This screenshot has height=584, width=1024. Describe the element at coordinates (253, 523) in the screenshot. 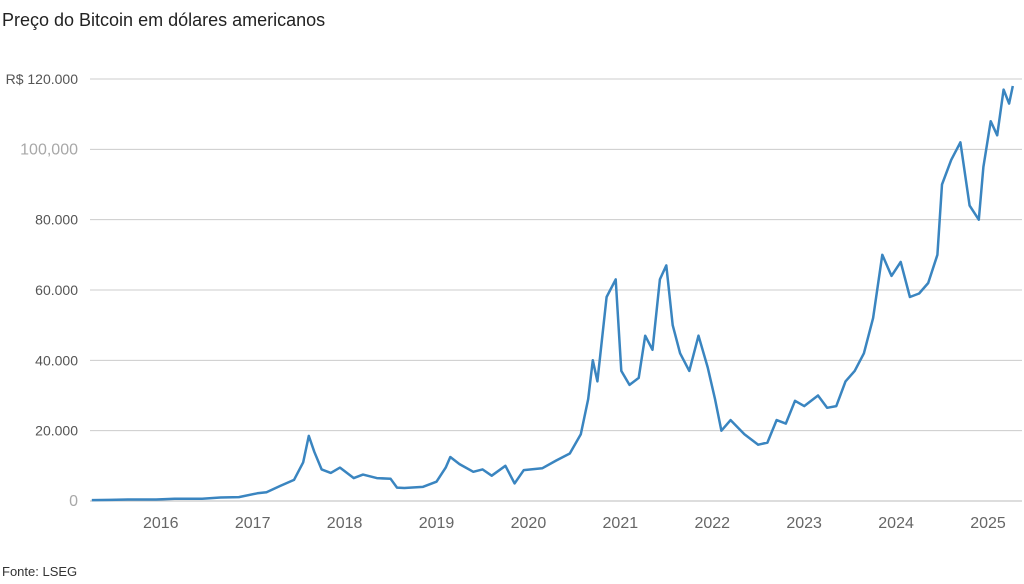

I see `x-tick-label: 2017` at that location.